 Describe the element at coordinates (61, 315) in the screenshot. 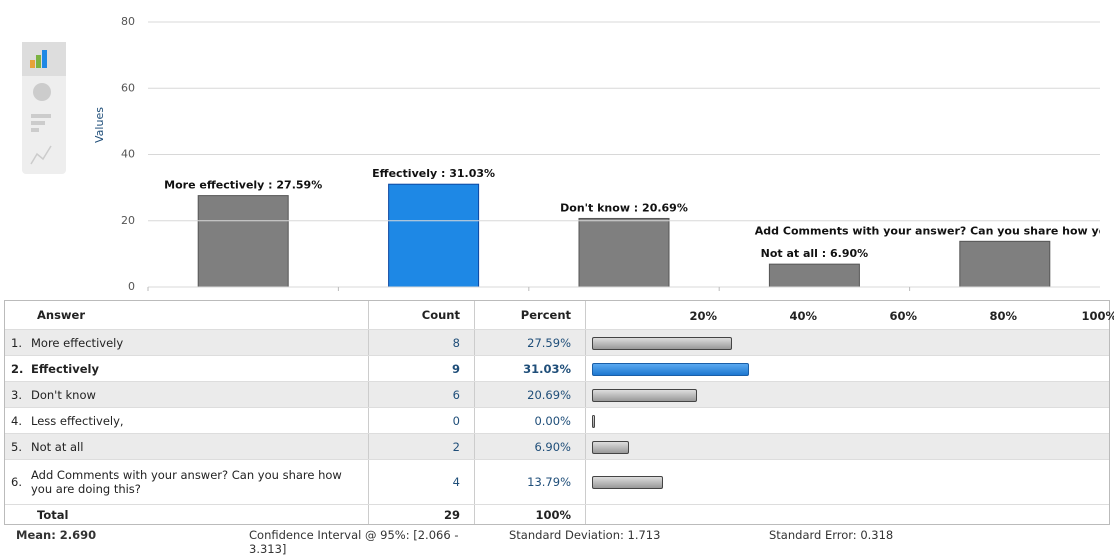

I see `header-text: Answer` at that location.